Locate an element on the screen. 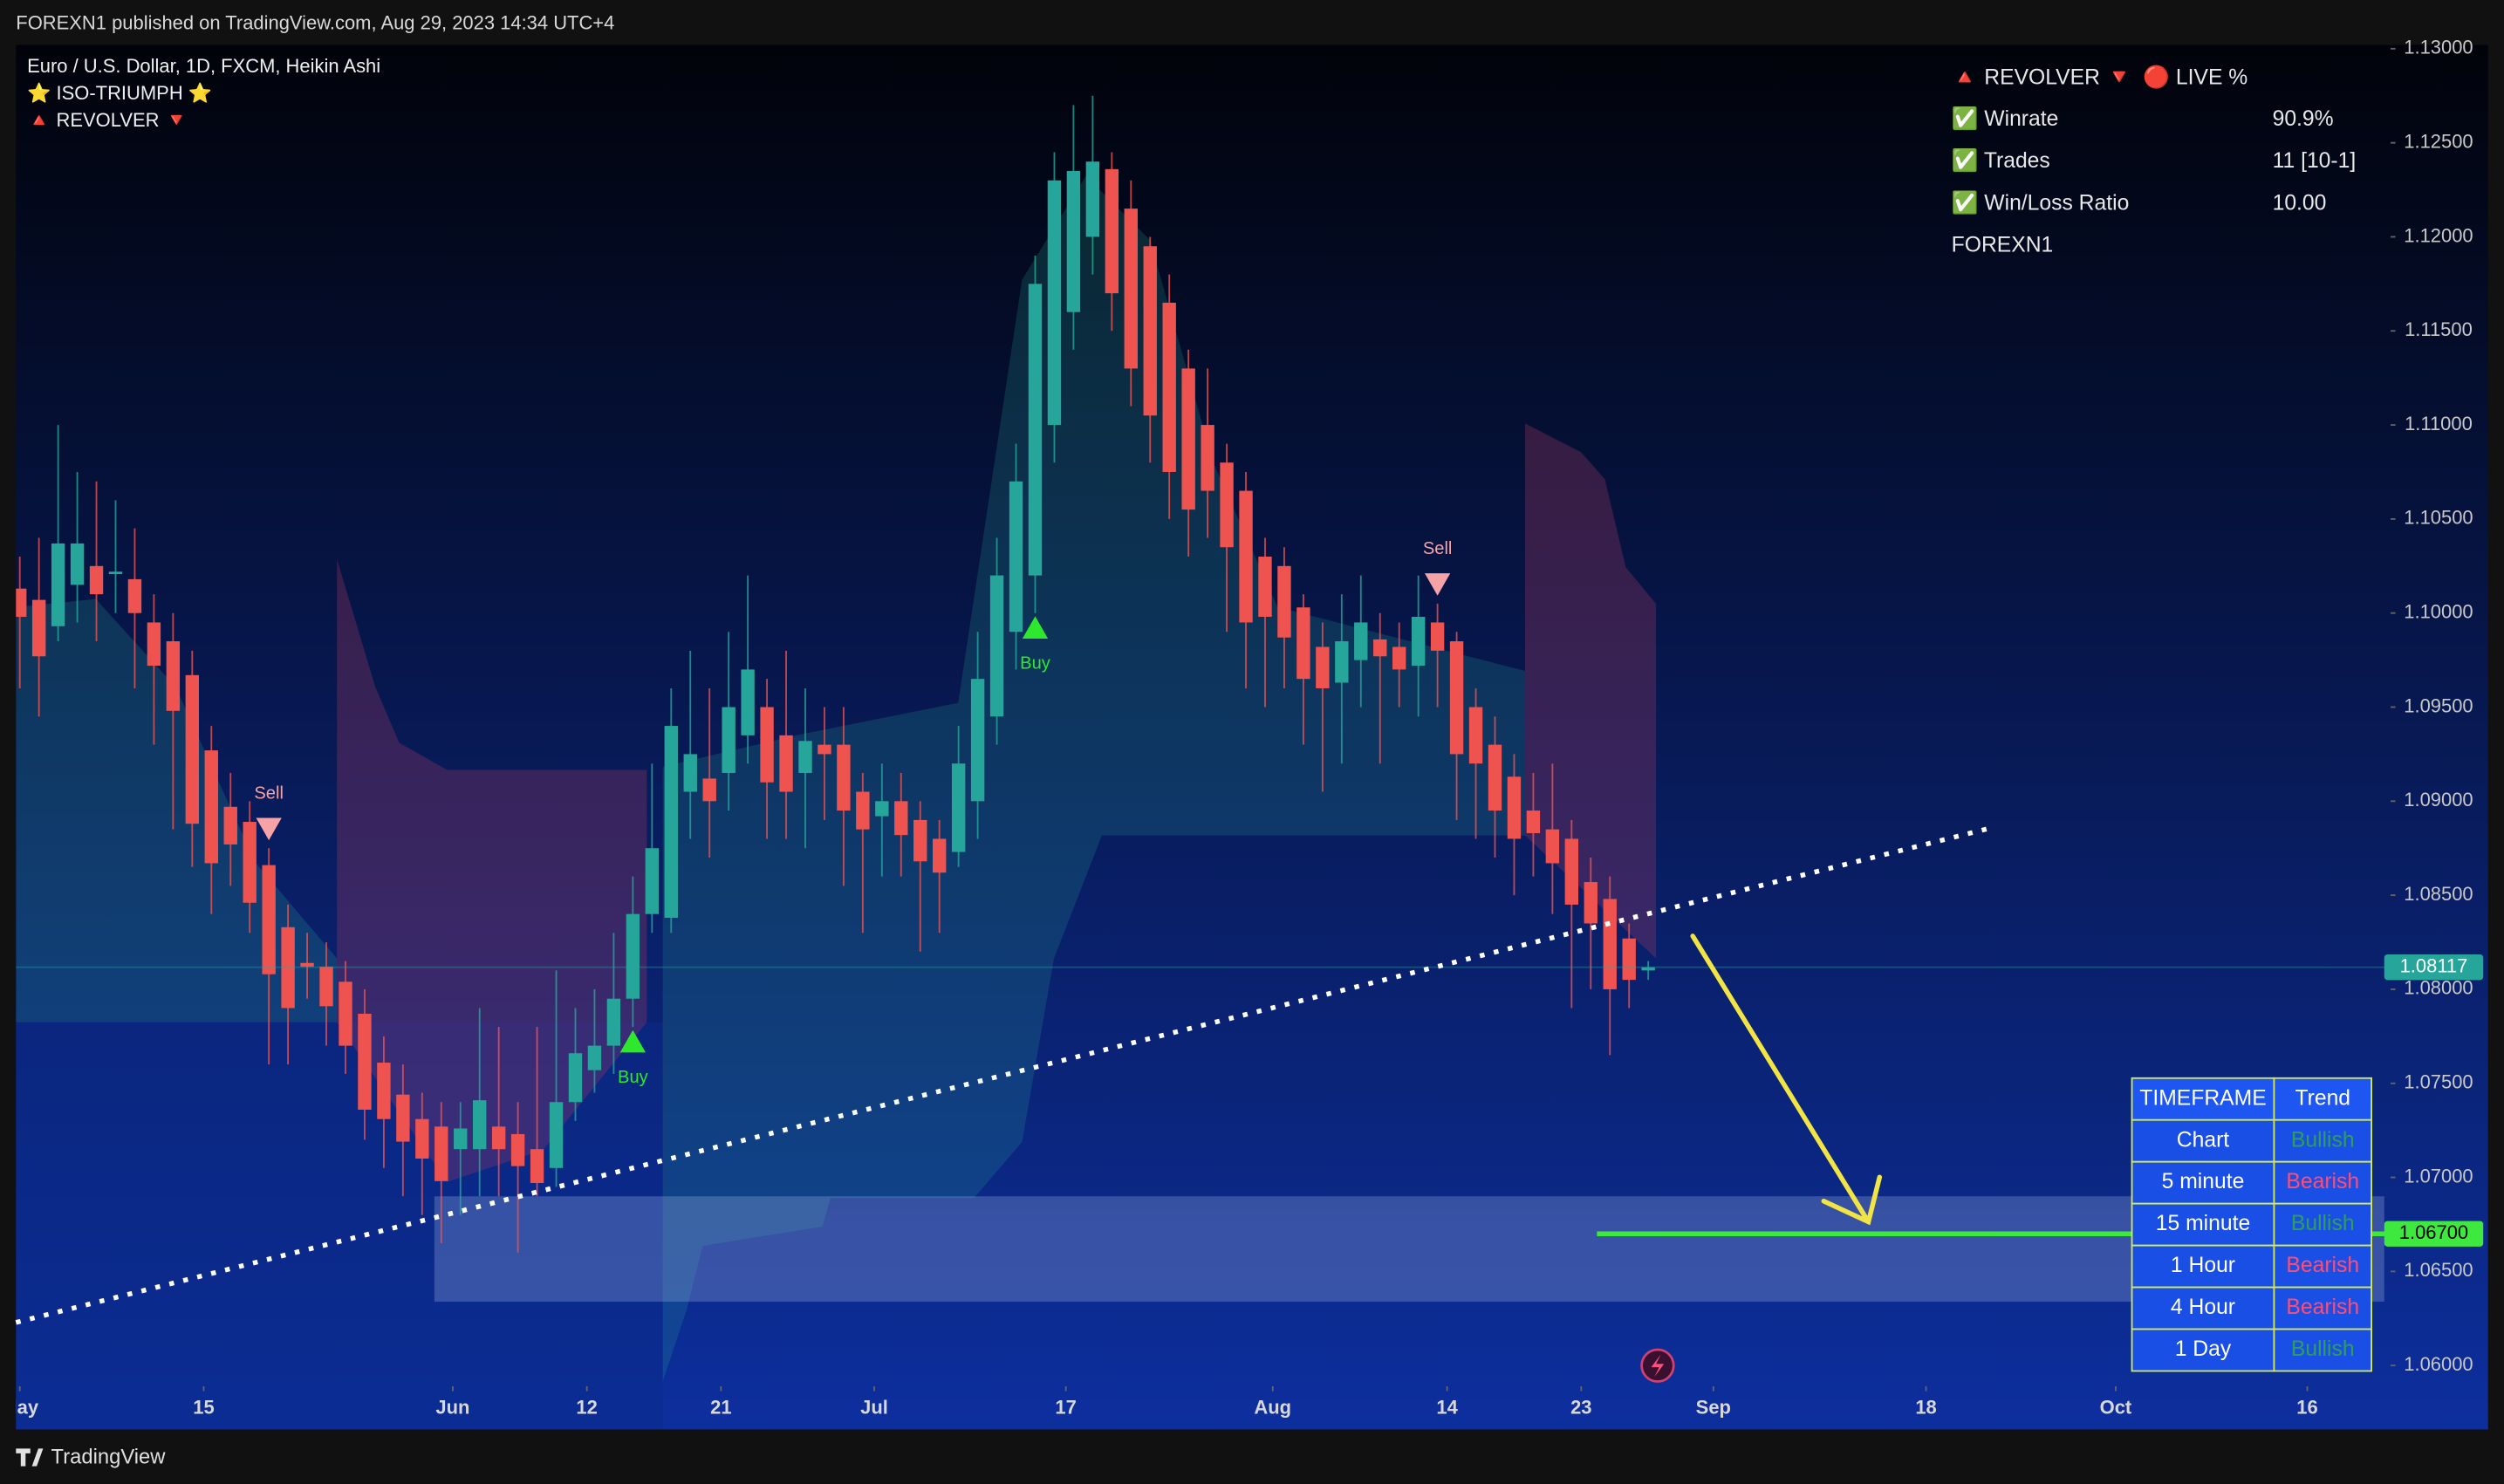 This screenshot has height=1484, width=2504. y-tick-label: 1.09000 is located at coordinates (2438, 799).